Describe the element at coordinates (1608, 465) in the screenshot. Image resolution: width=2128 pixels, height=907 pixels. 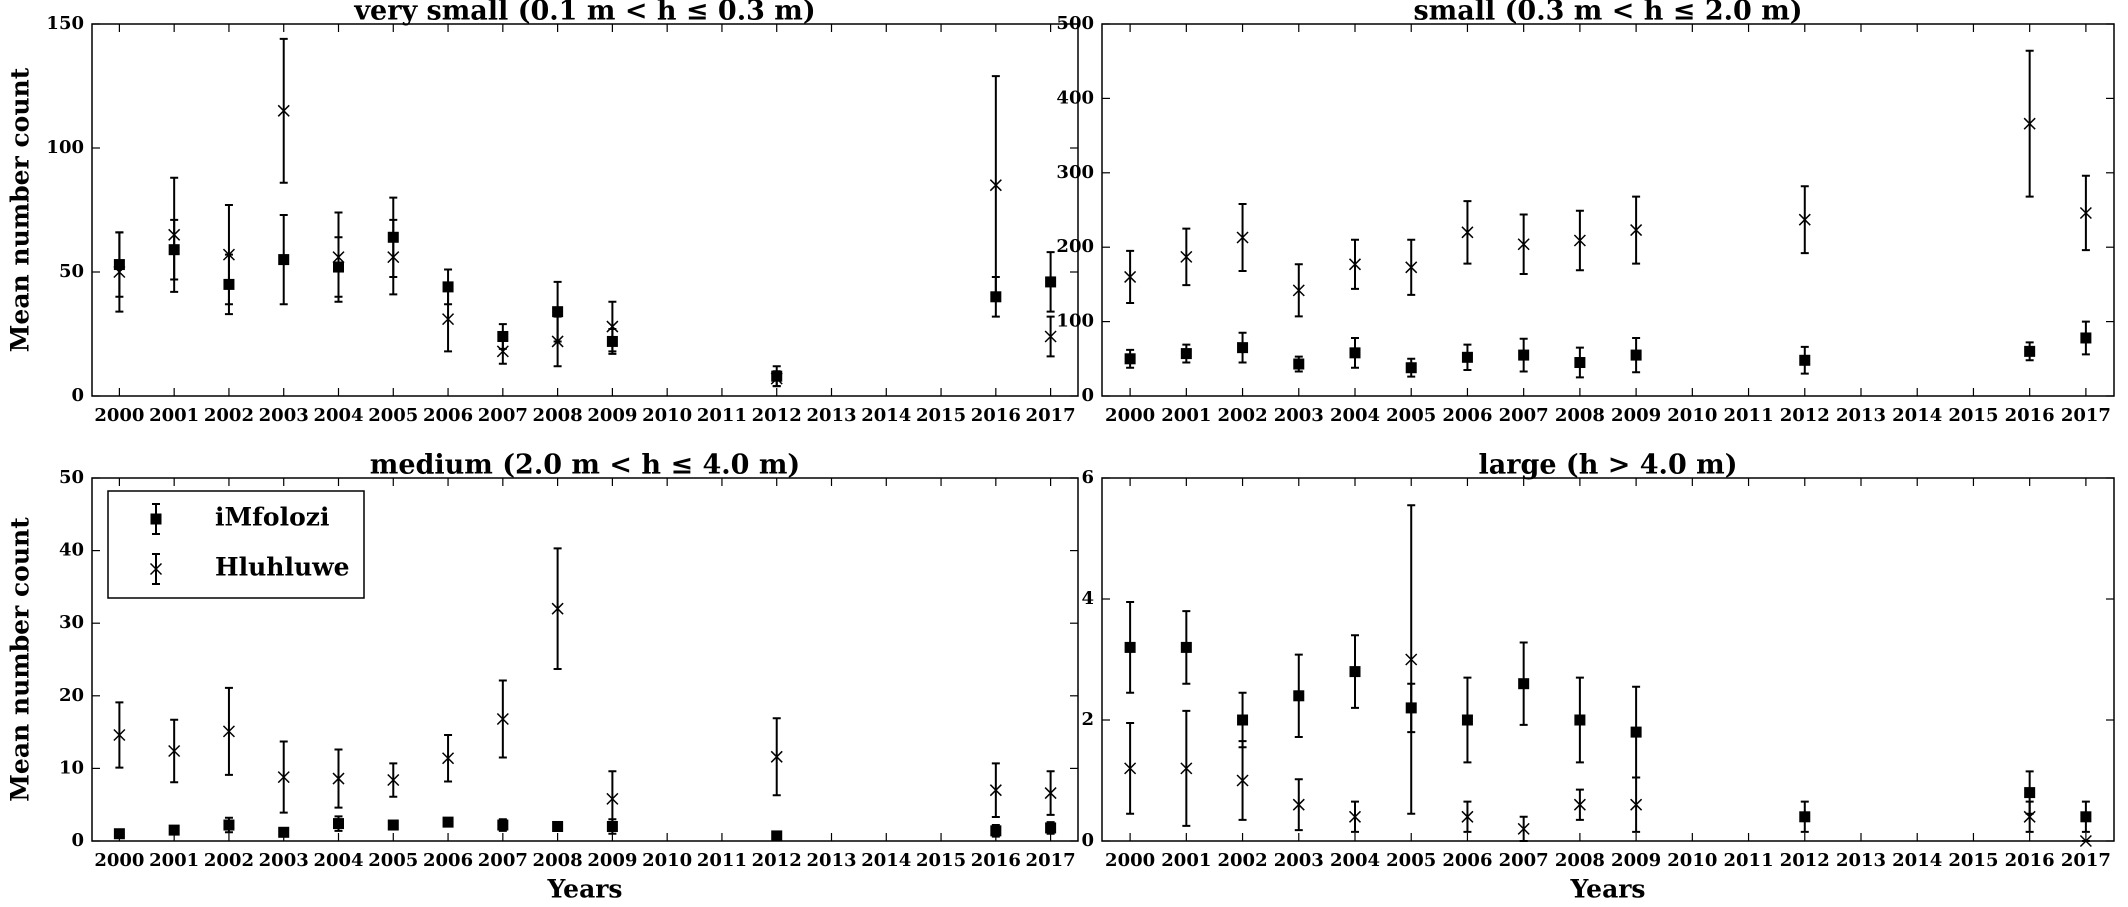
I see `chart-title: large (h > 4.0 m)` at that location.